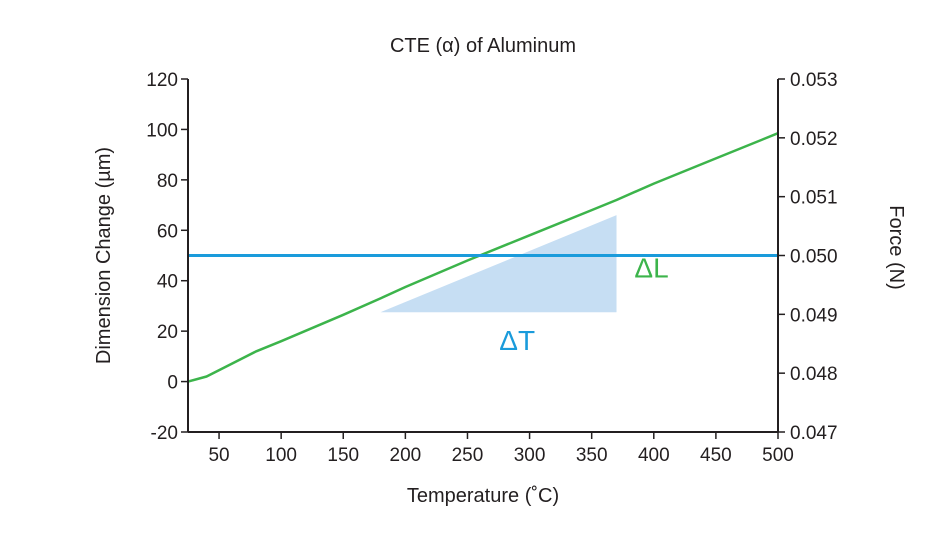 Image resolution: width=936 pixels, height=548 pixels. Describe the element at coordinates (343, 455) in the screenshot. I see `x-tick-label: 150` at that location.